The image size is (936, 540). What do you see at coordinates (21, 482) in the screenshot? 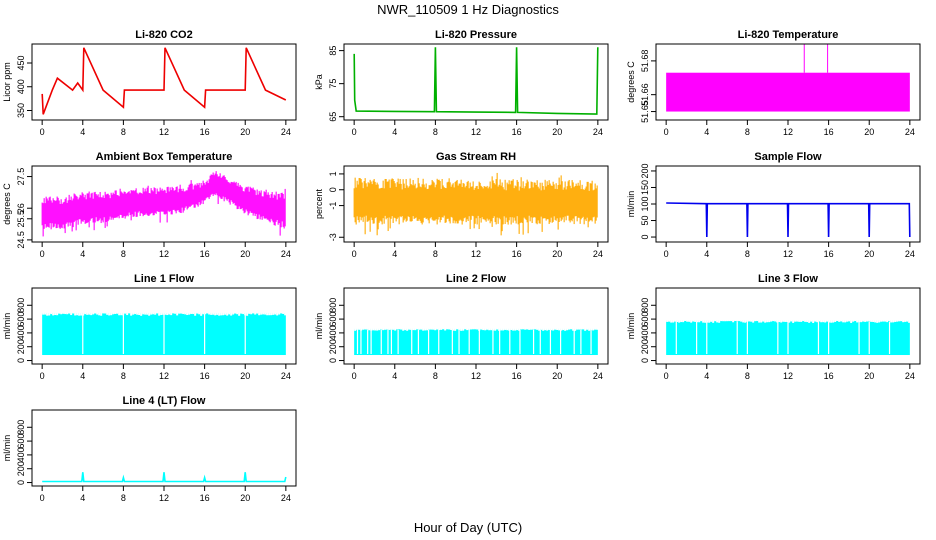
I see `y-tick-label: 0` at bounding box center [21, 482].